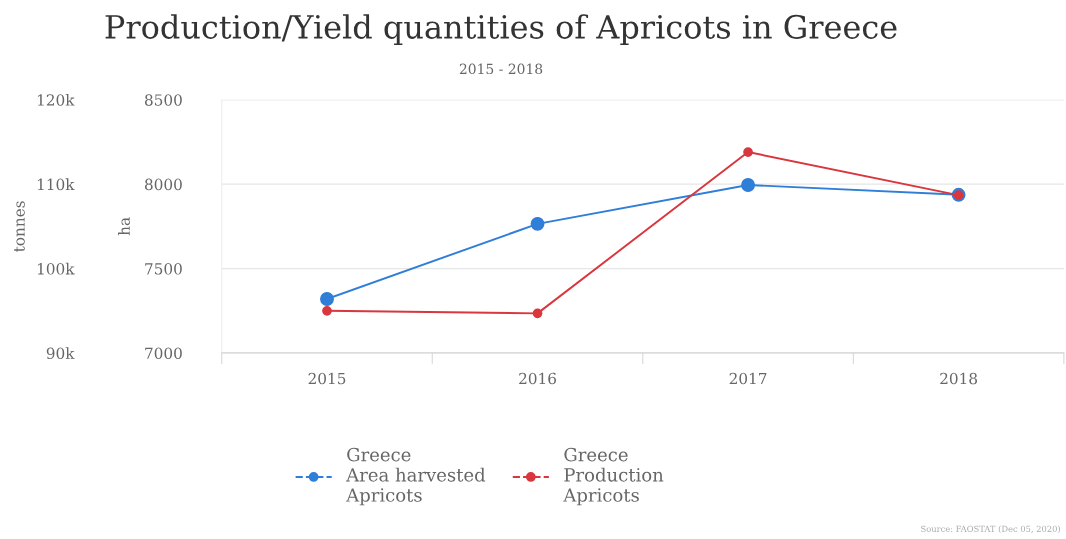  Describe the element at coordinates (124, 226) in the screenshot. I see `y-axis-title: ha` at that location.